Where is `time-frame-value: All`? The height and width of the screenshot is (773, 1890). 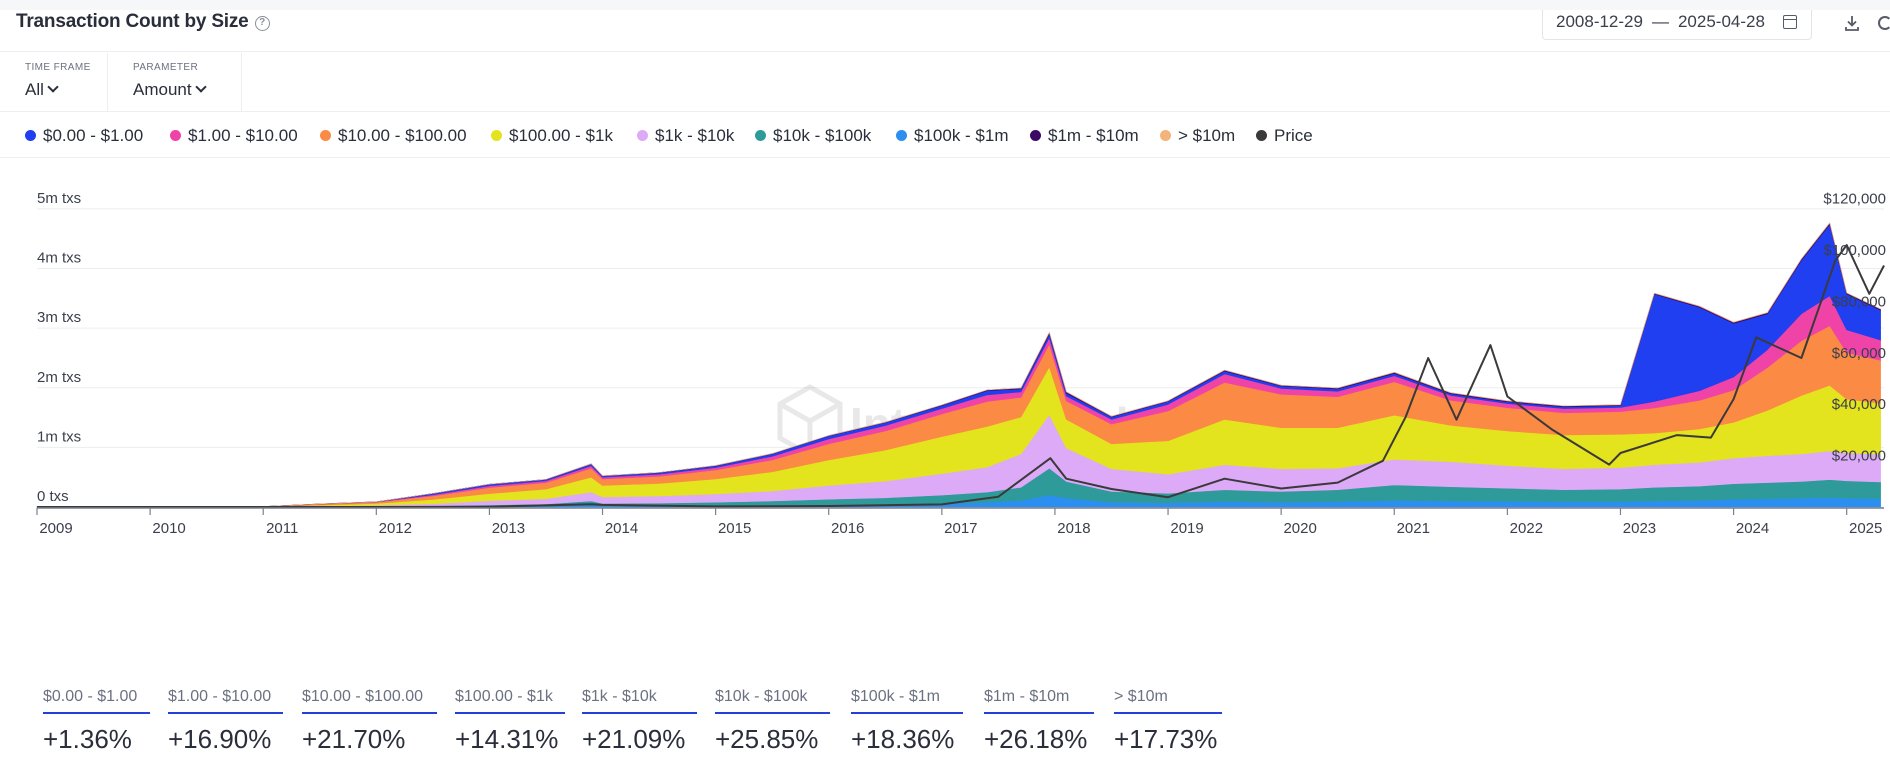 time-frame-value: All is located at coordinates (34, 89).